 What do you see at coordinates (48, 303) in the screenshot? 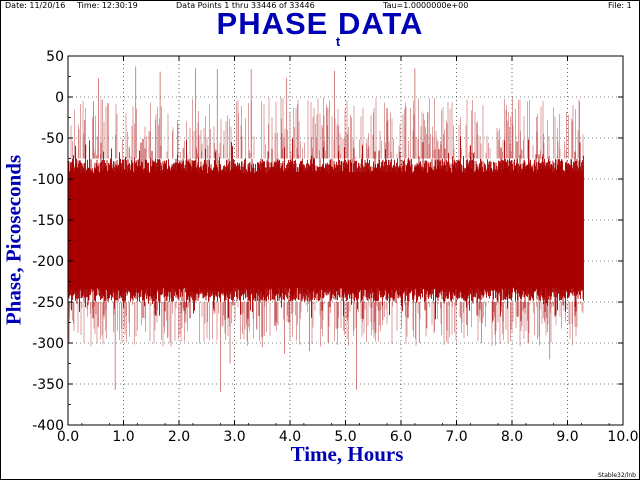
I see `y-tick-label: -250` at bounding box center [48, 303].